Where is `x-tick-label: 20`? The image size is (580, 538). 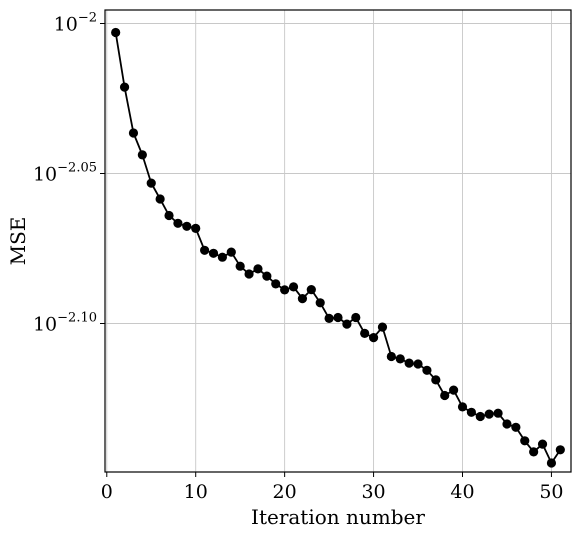 x-tick-label: 20 is located at coordinates (285, 492).